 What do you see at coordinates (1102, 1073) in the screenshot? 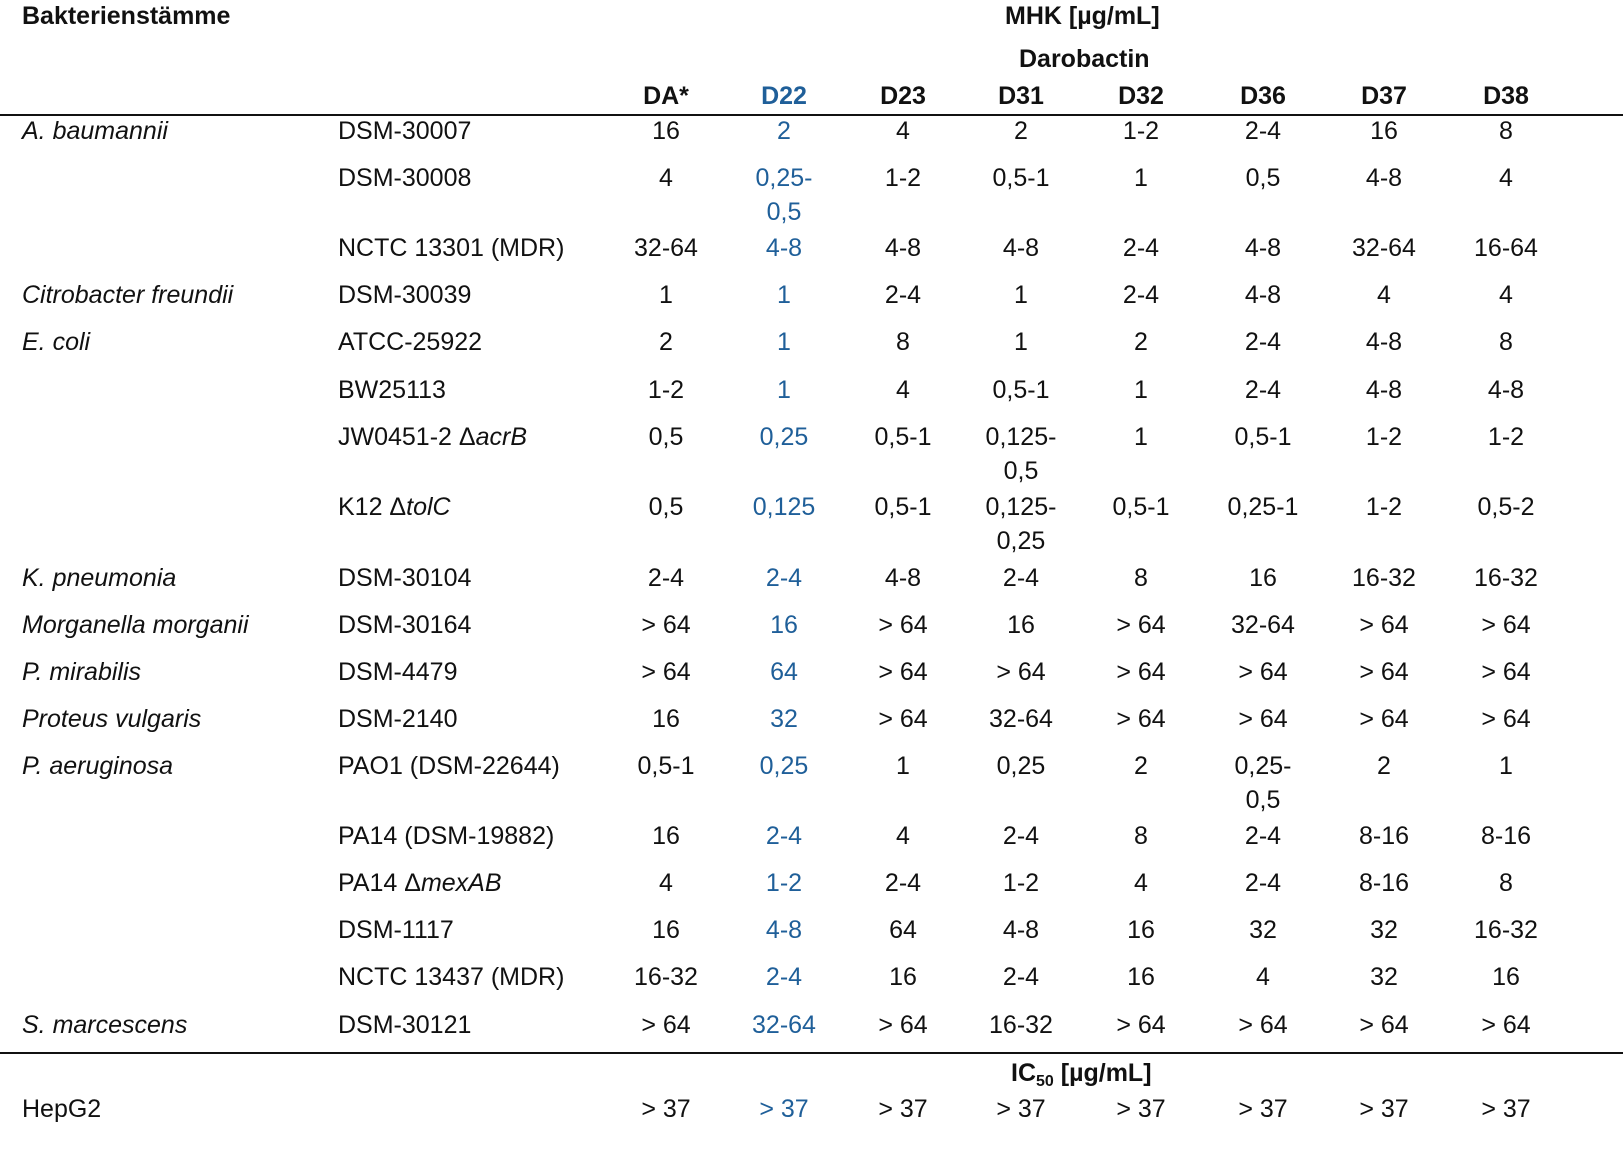
I see `ic50-unit: [µg/mL]` at bounding box center [1102, 1073].